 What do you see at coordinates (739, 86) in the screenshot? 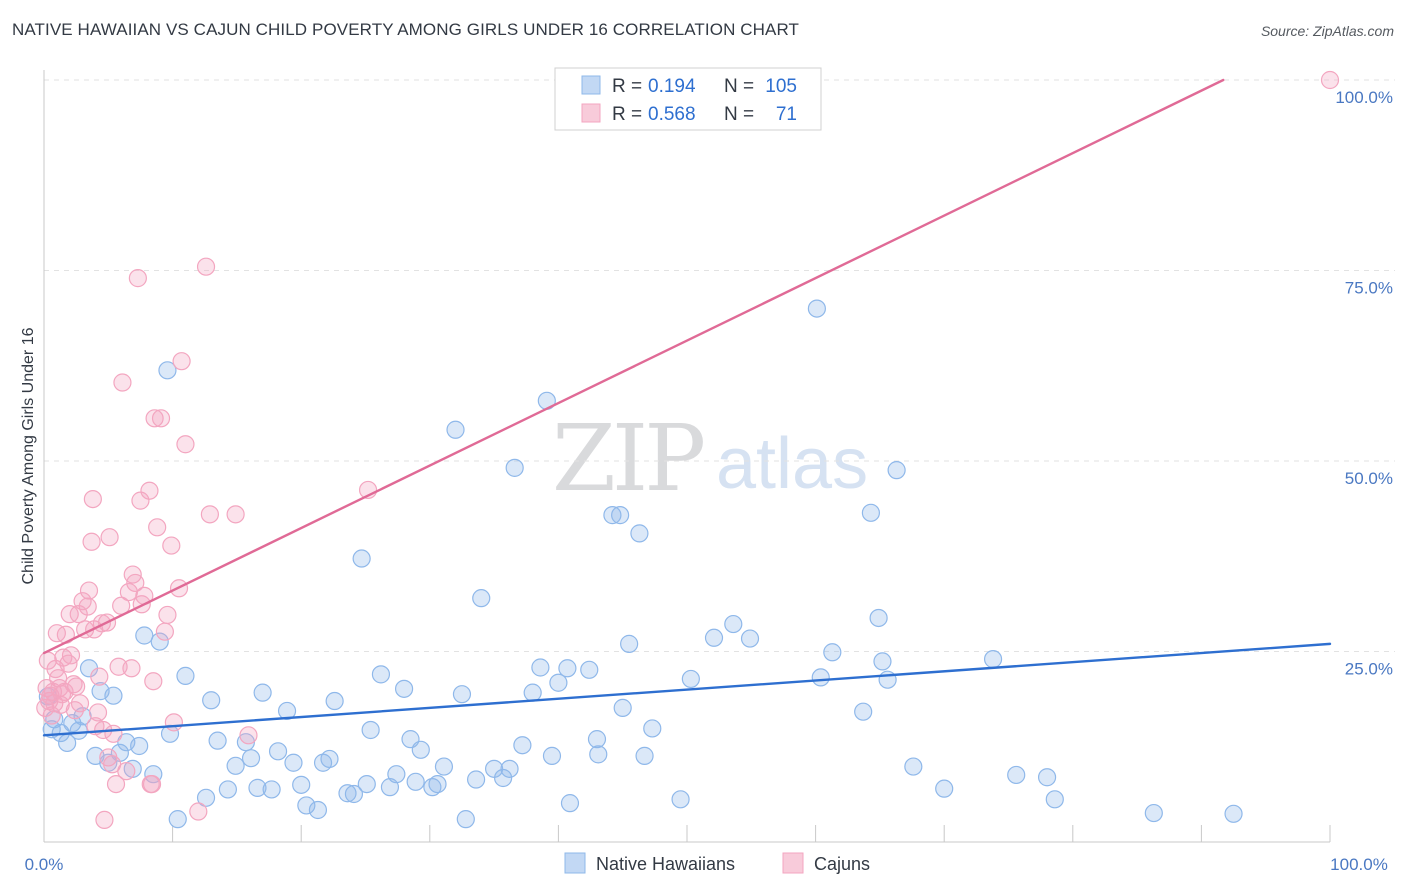
I see `stats-n-label-1: N =` at bounding box center [739, 86].